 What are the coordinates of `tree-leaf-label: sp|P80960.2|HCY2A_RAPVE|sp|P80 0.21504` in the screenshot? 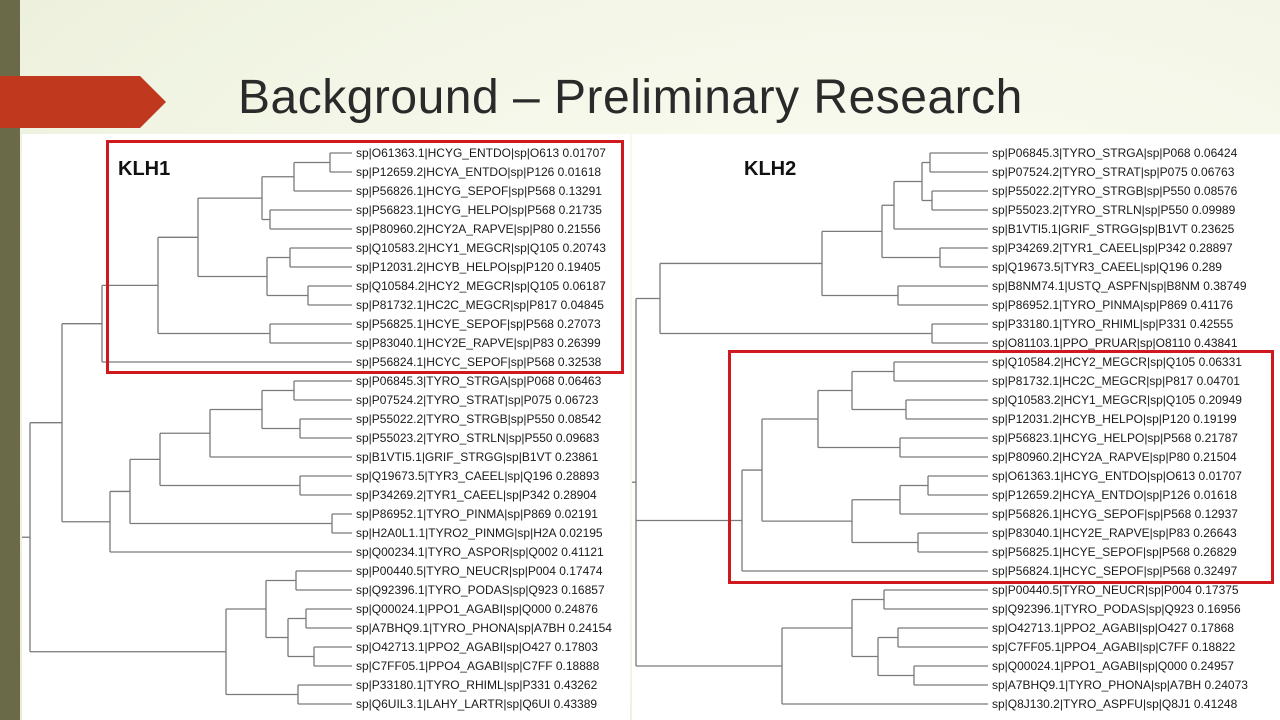 It's located at (1114, 457).